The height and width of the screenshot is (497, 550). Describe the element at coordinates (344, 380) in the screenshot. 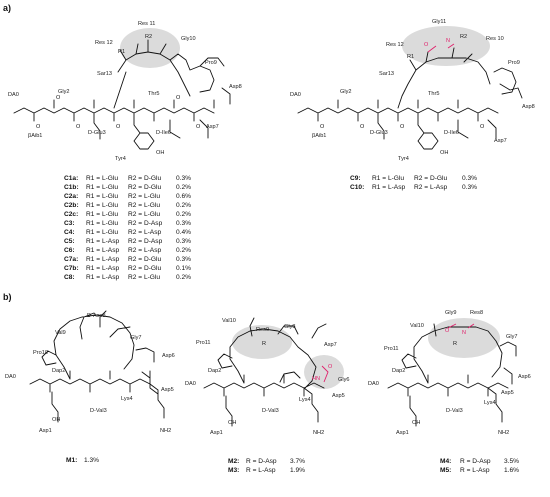

I see `residue-label-gly6: Gly6` at that location.